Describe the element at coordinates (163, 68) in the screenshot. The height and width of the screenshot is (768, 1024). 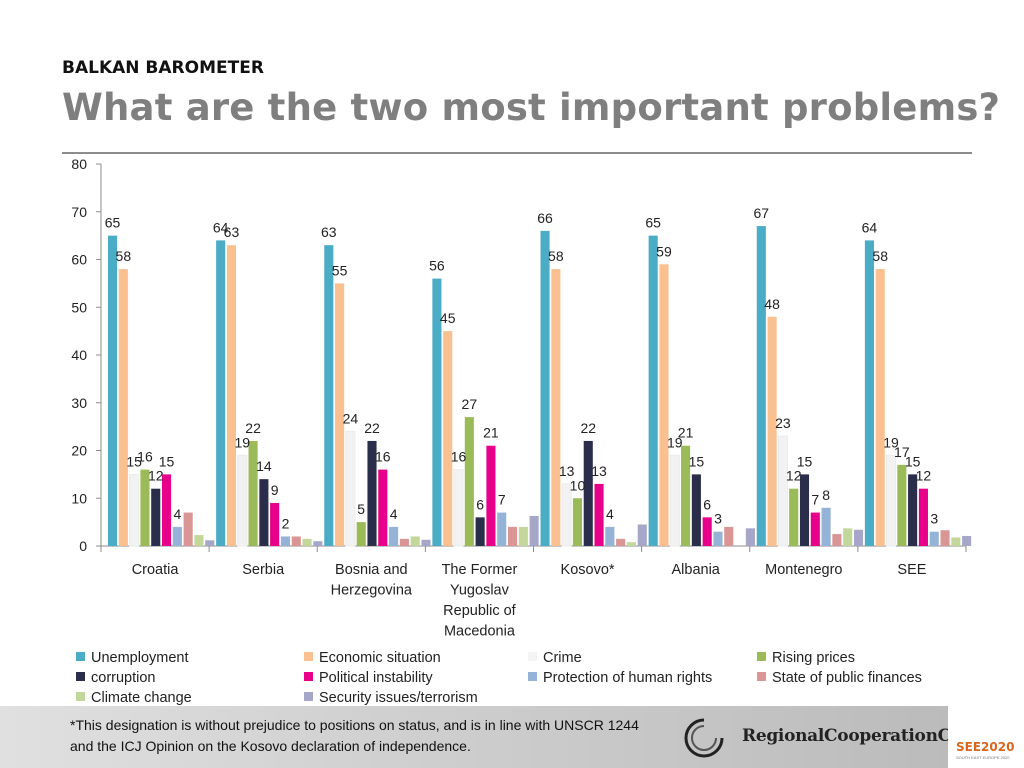
I see `kicker-label: BALKAN BAROMETER` at that location.